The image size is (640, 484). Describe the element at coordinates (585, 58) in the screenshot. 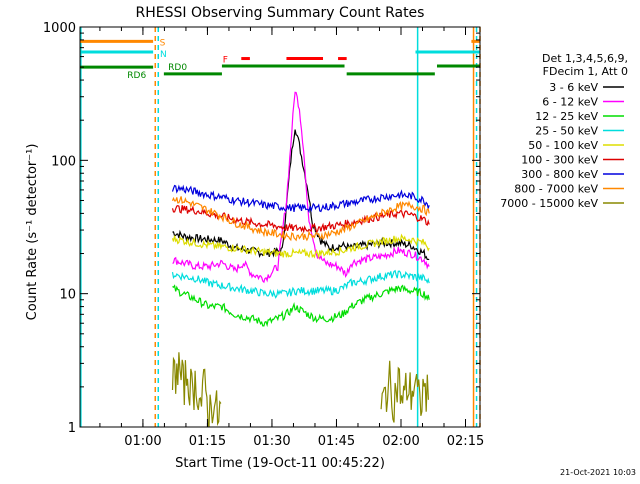

I see `legend-header-1: Det 1,3,4,5,6,9,` at that location.